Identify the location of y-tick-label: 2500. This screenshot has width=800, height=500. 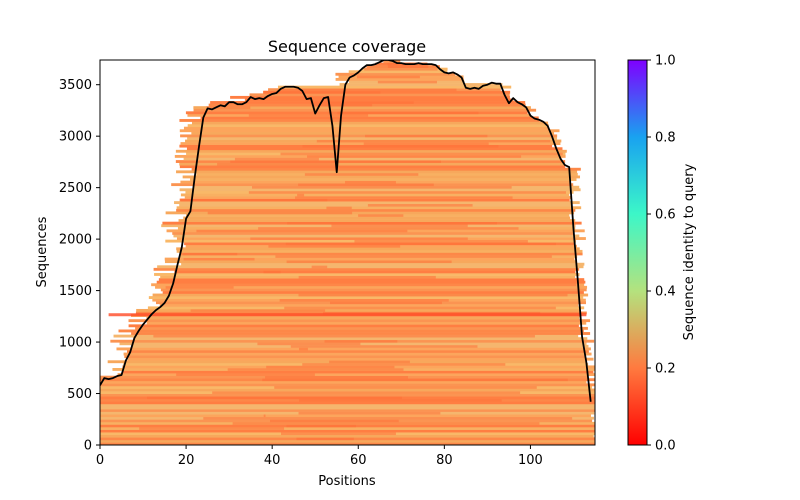
(75, 188).